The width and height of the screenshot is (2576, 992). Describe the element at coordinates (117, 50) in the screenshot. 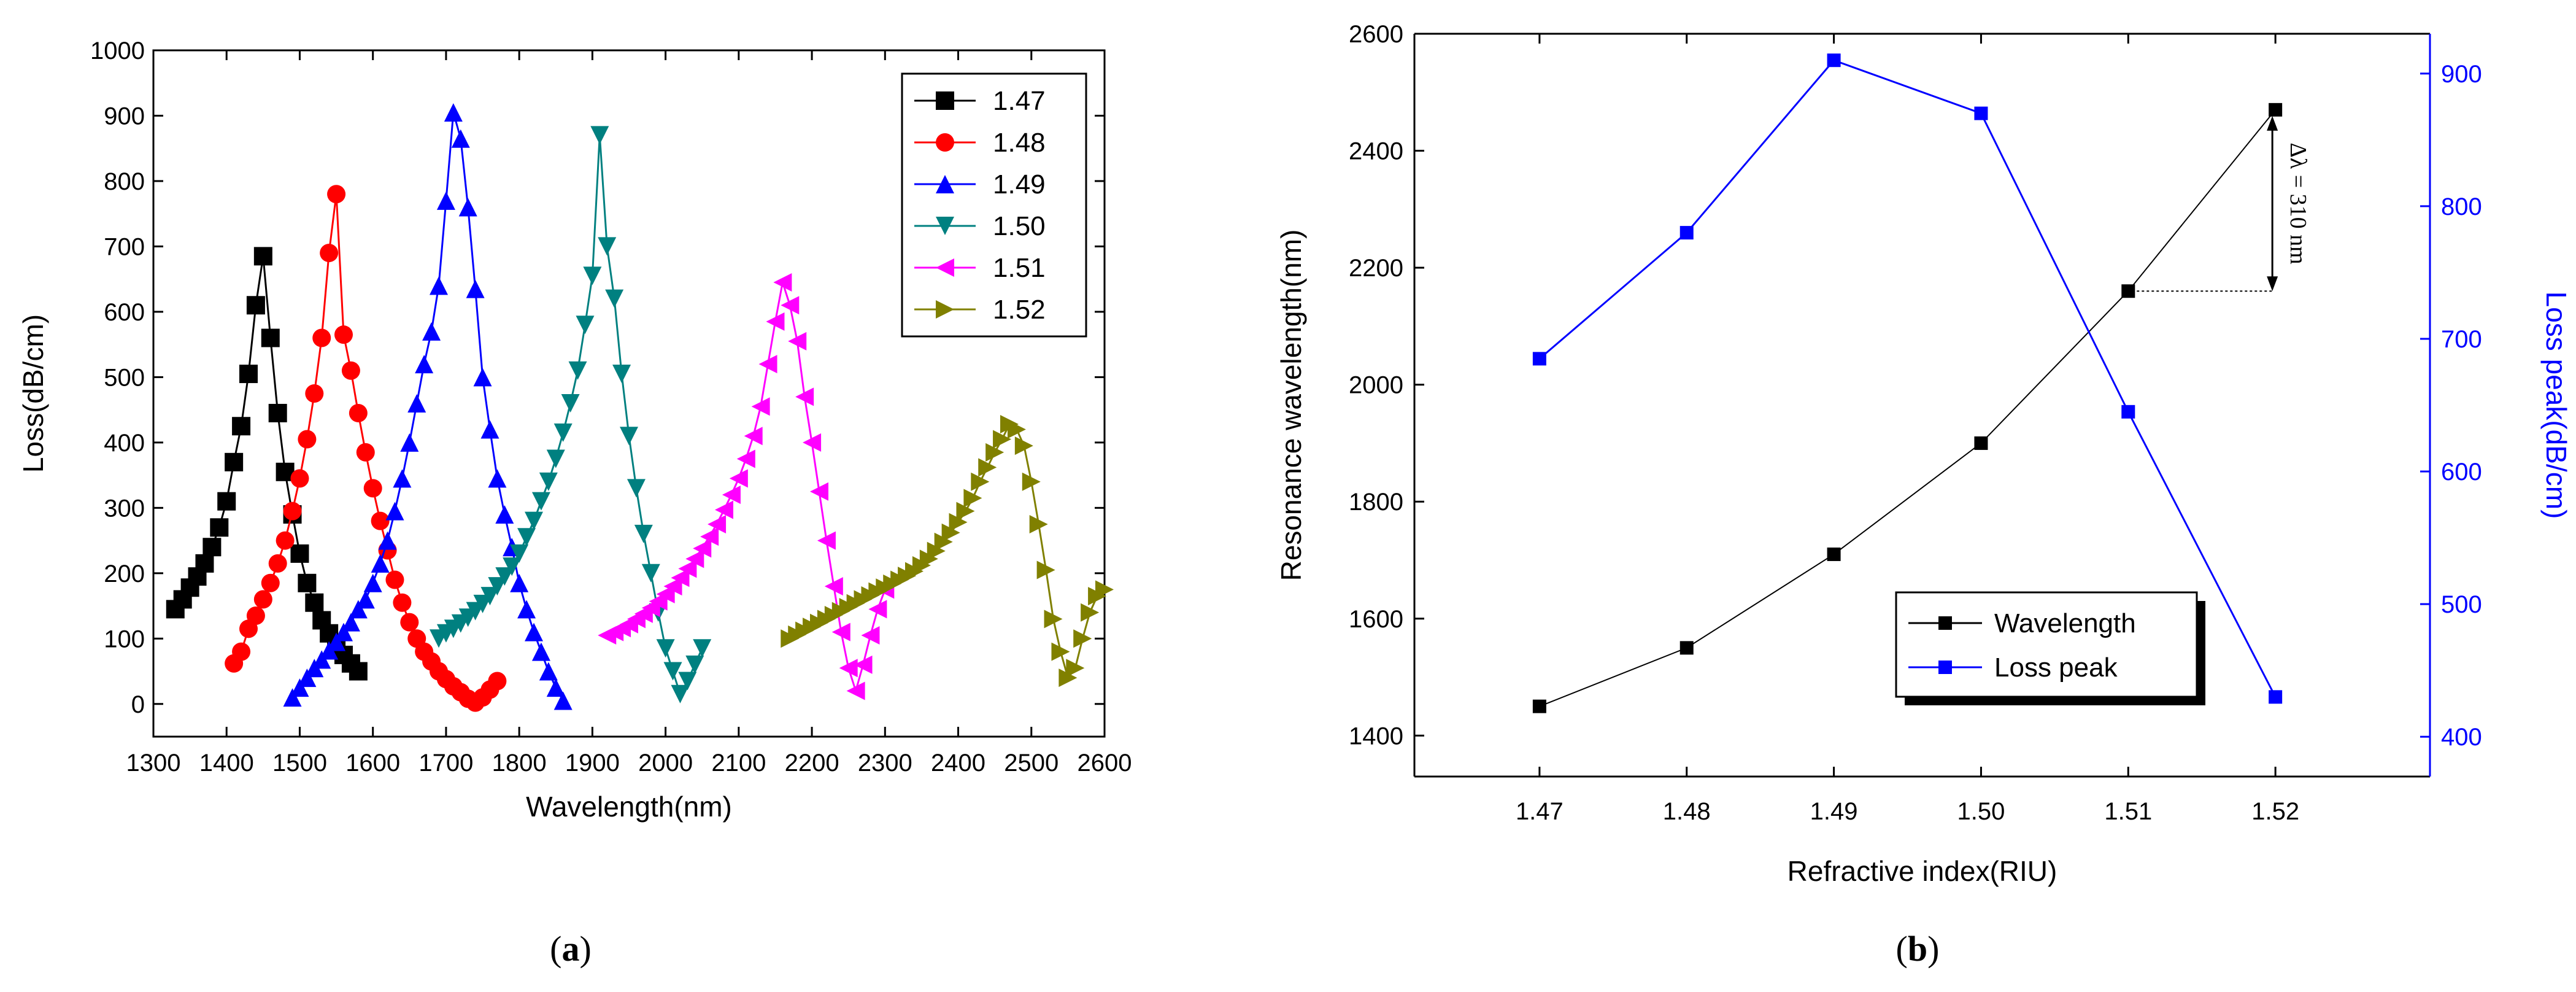

I see `y-tick-label: 1000` at that location.